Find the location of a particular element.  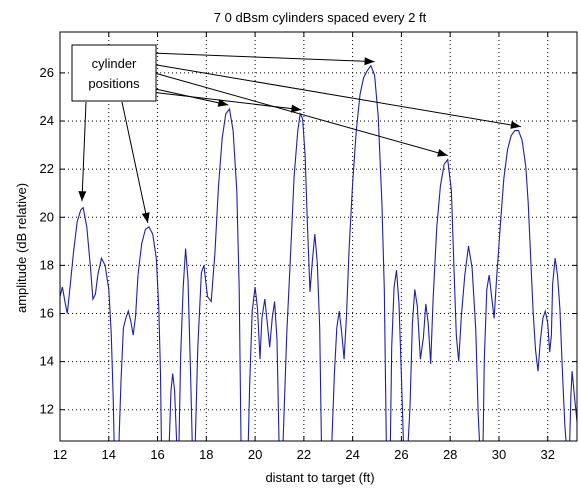

x-tick-label: 30 is located at coordinates (499, 454).